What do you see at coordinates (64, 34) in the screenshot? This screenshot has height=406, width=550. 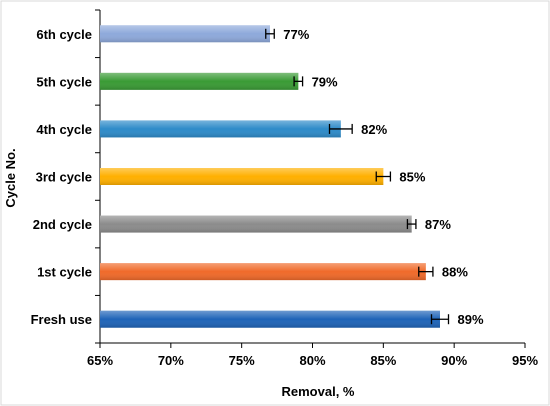 I see `category-label: 6th cycle` at bounding box center [64, 34].